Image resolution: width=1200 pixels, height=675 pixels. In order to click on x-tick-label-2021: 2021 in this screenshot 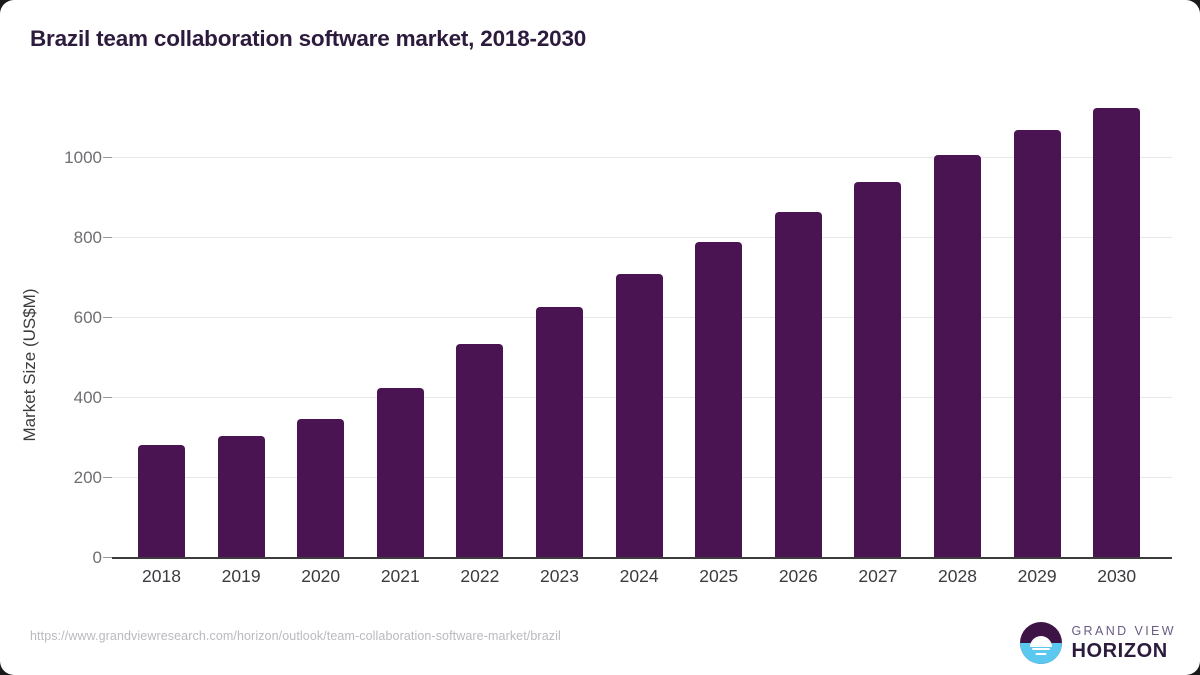, I will do `click(400, 576)`.